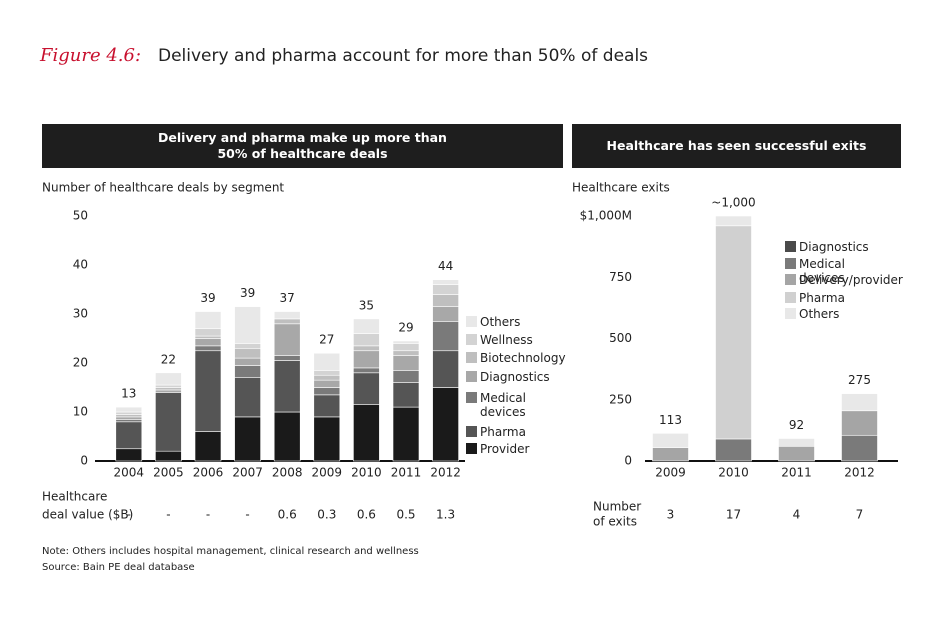 This screenshot has height=627, width=950. Describe the element at coordinates (796, 425) in the screenshot. I see `total-label: 92` at that location.